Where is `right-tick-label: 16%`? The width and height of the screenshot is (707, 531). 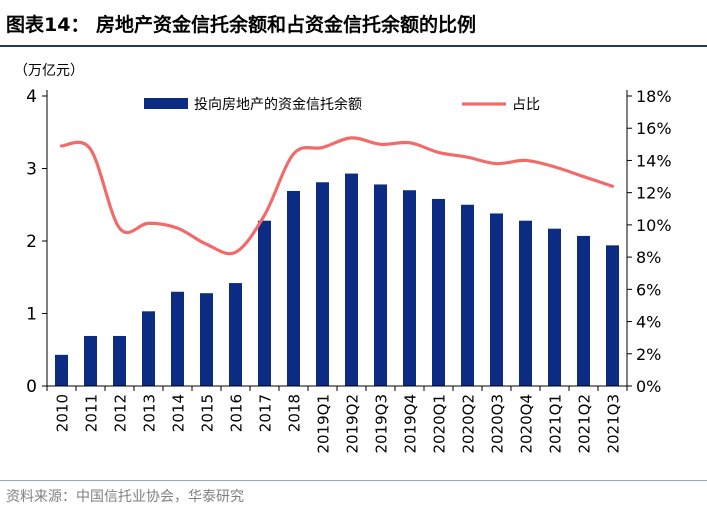 right-tick-label: 16% is located at coordinates (654, 128).